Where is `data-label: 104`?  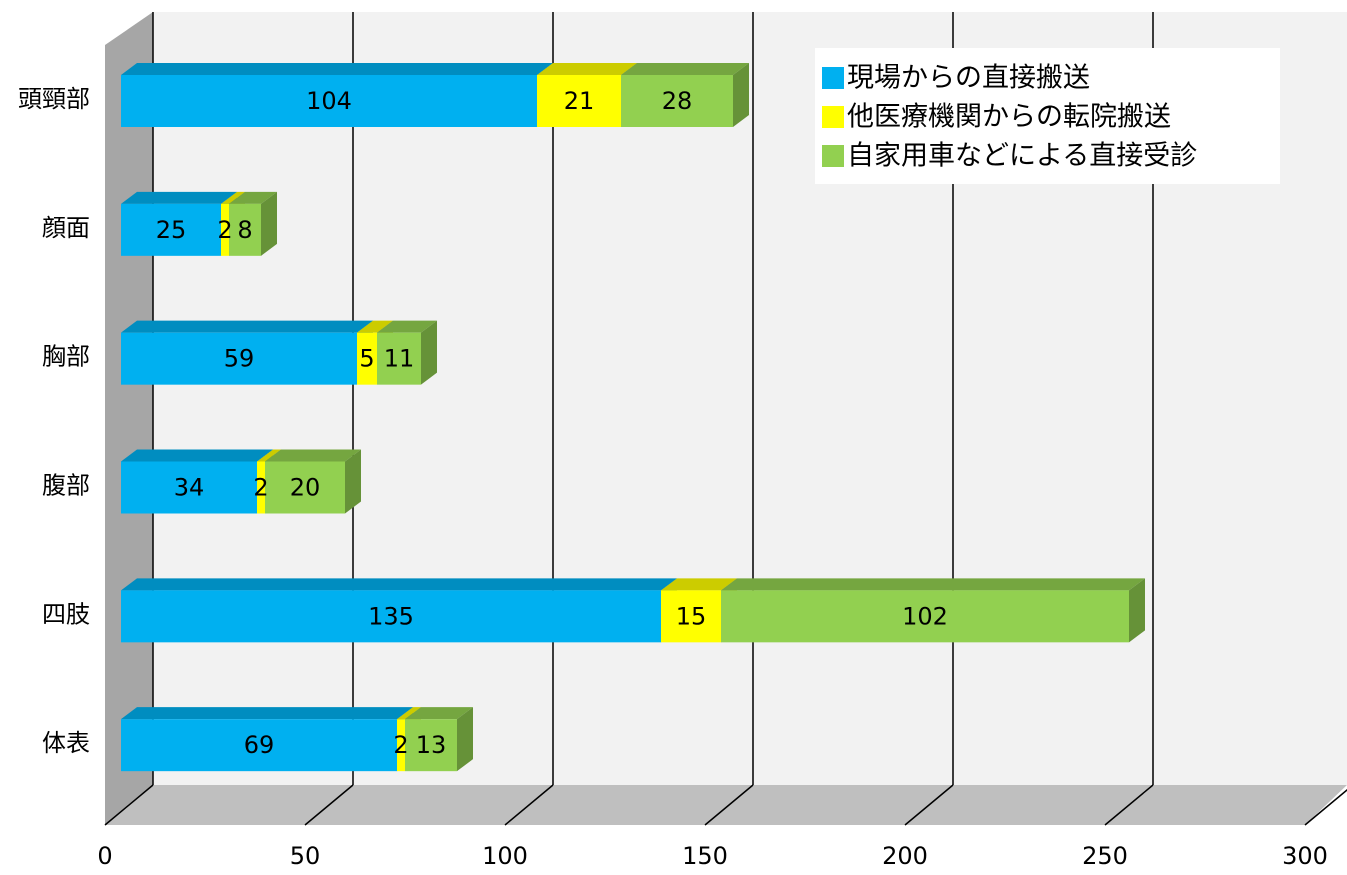
data-label: 104 is located at coordinates (329, 101).